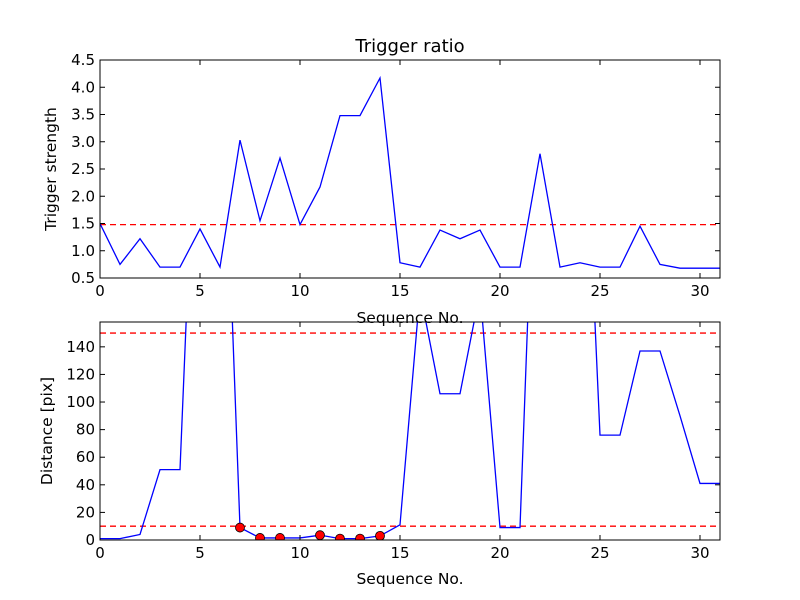 This screenshot has width=800, height=600. I want to click on y-tick-label: 2.5, so click(83, 169).